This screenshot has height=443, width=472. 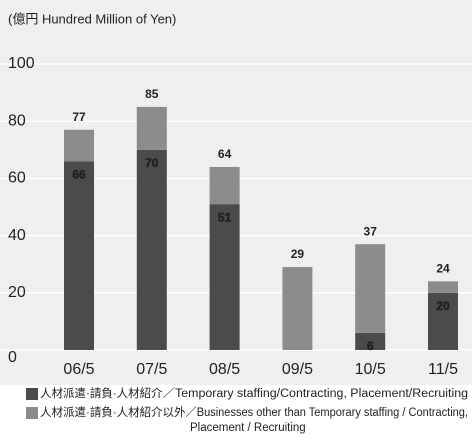 What do you see at coordinates (225, 217) in the screenshot?
I see `data-label: 51` at bounding box center [225, 217].